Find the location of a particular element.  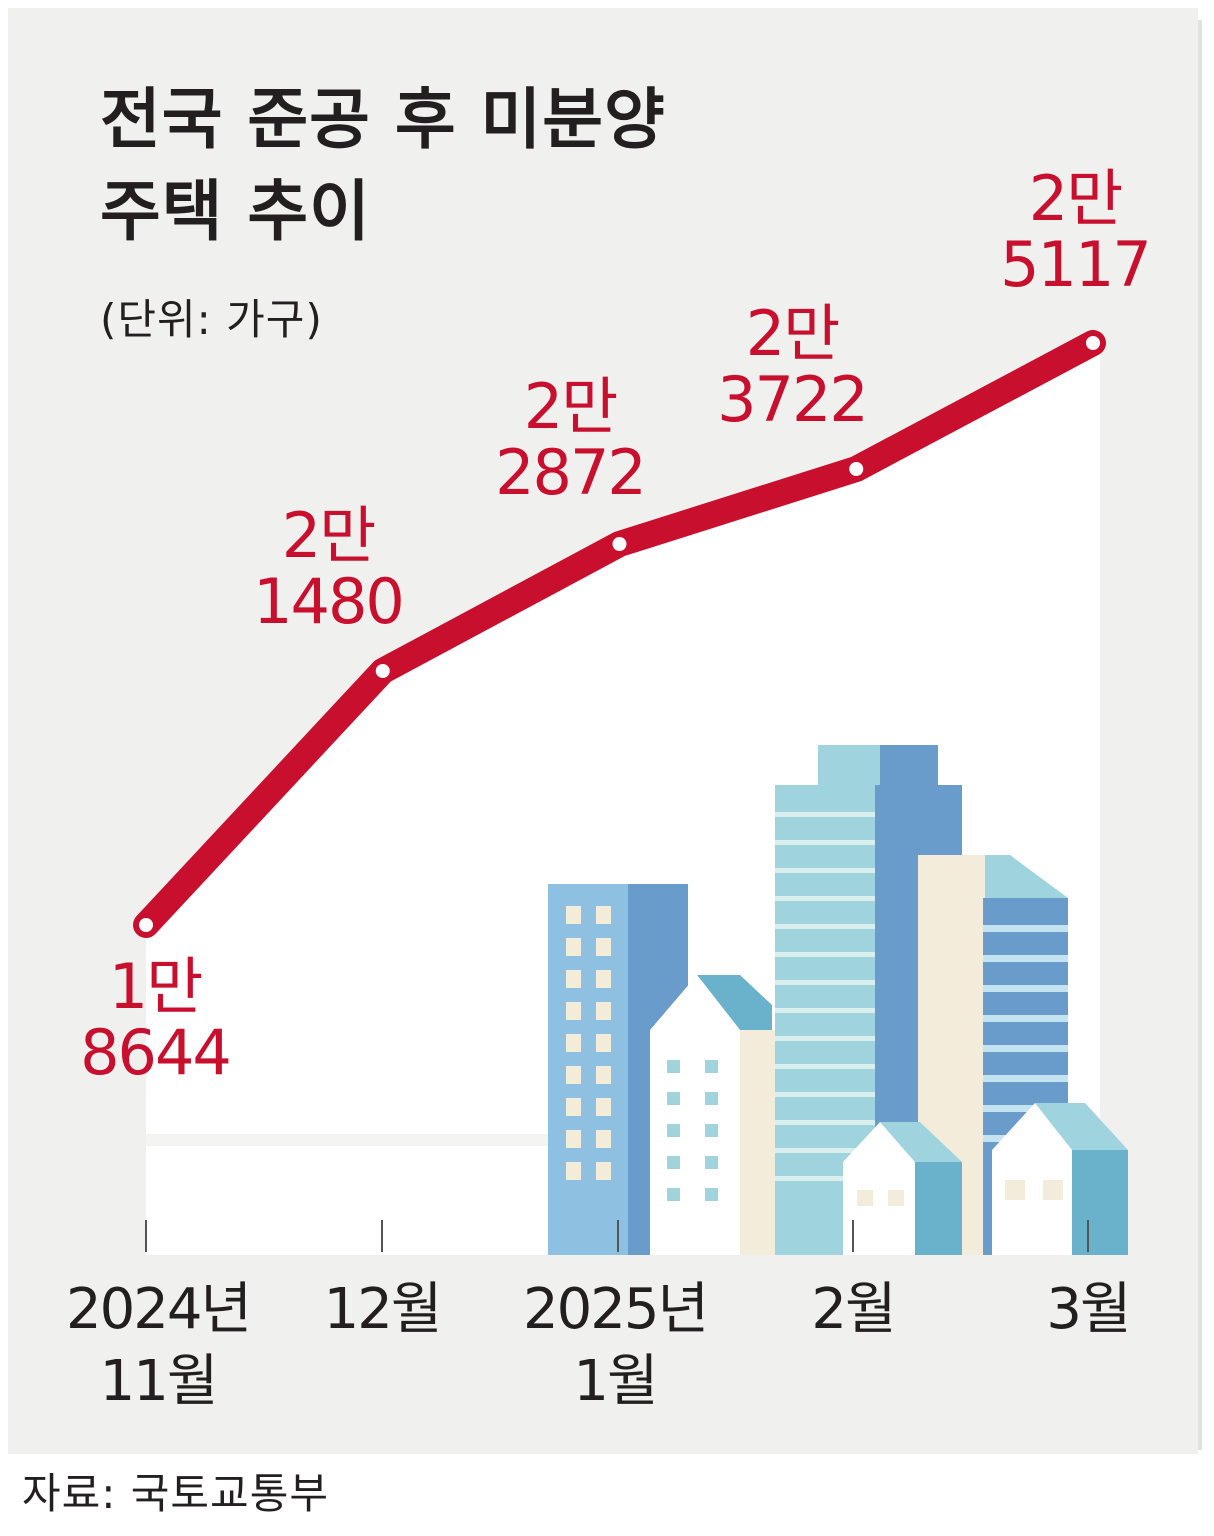

data-label: 3722 is located at coordinates (792, 399).